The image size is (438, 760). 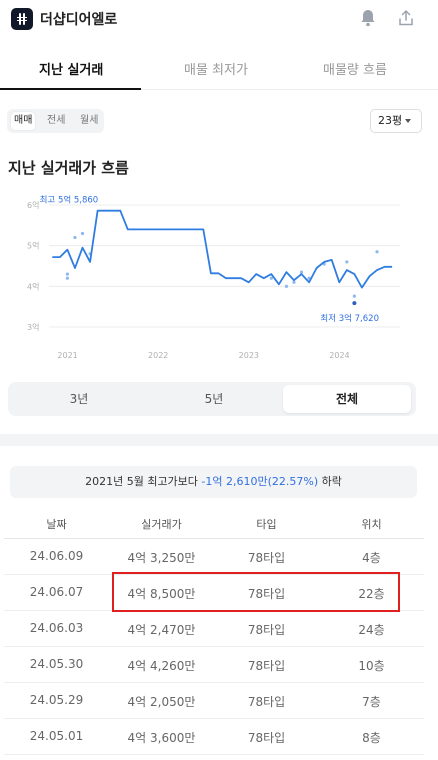 I want to click on row-floor: 7층, so click(x=371, y=702).